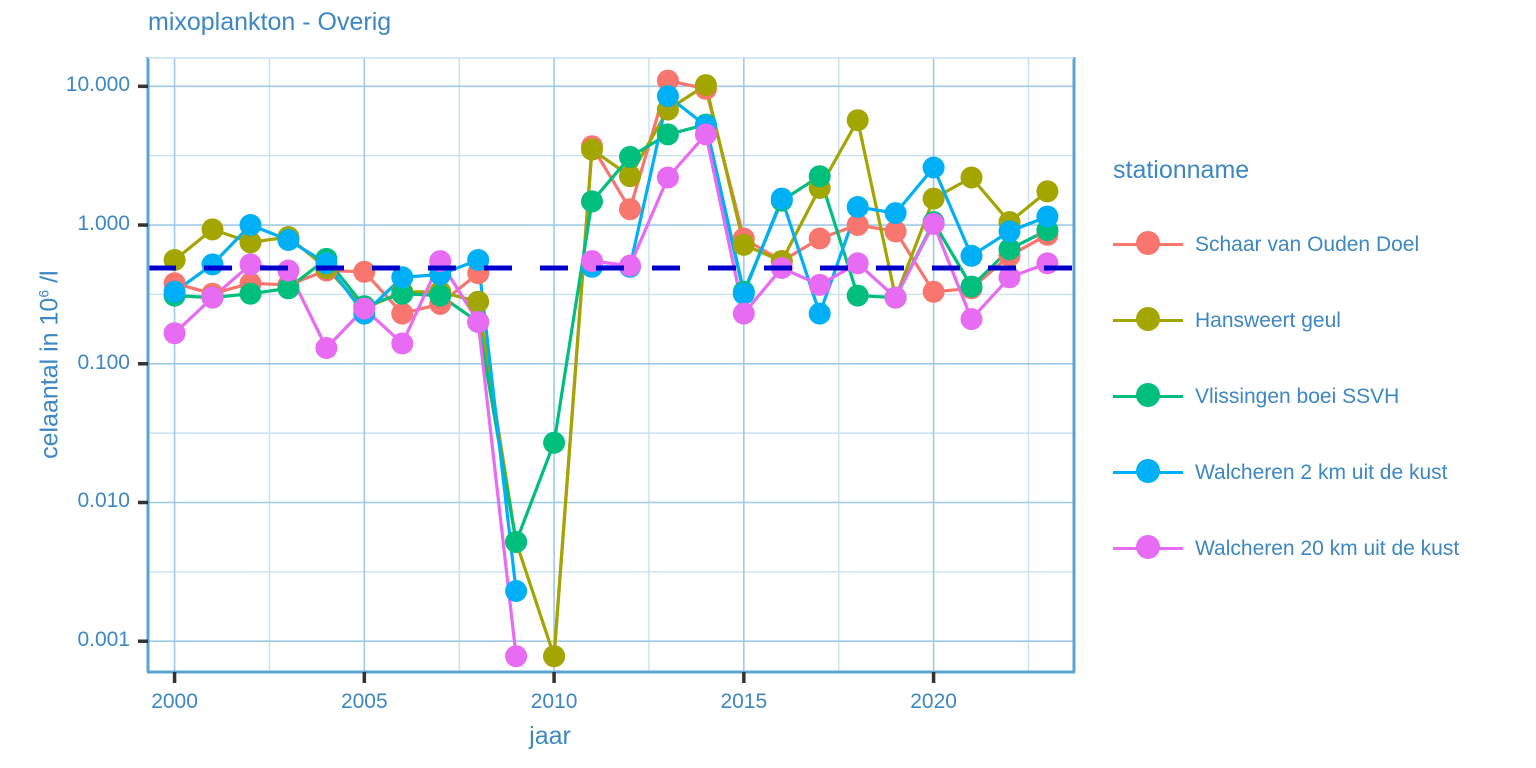 This screenshot has height=768, width=1536. I want to click on legend-item-1: Hansweert geul, so click(1323, 321).